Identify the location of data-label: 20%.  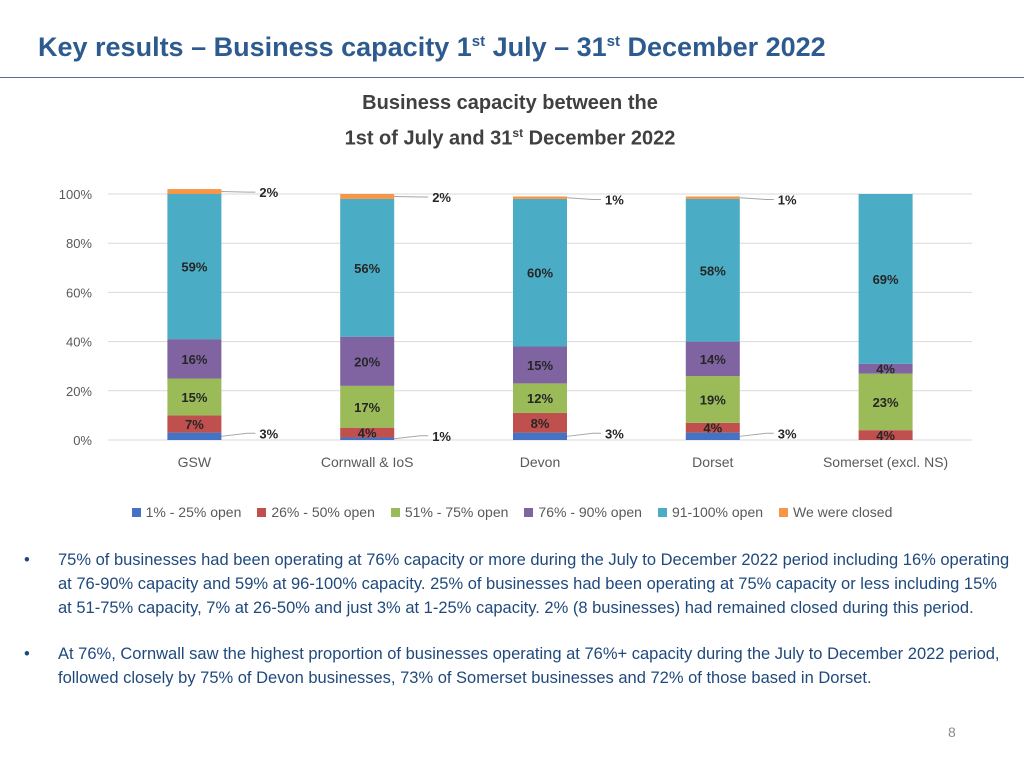
(367, 361).